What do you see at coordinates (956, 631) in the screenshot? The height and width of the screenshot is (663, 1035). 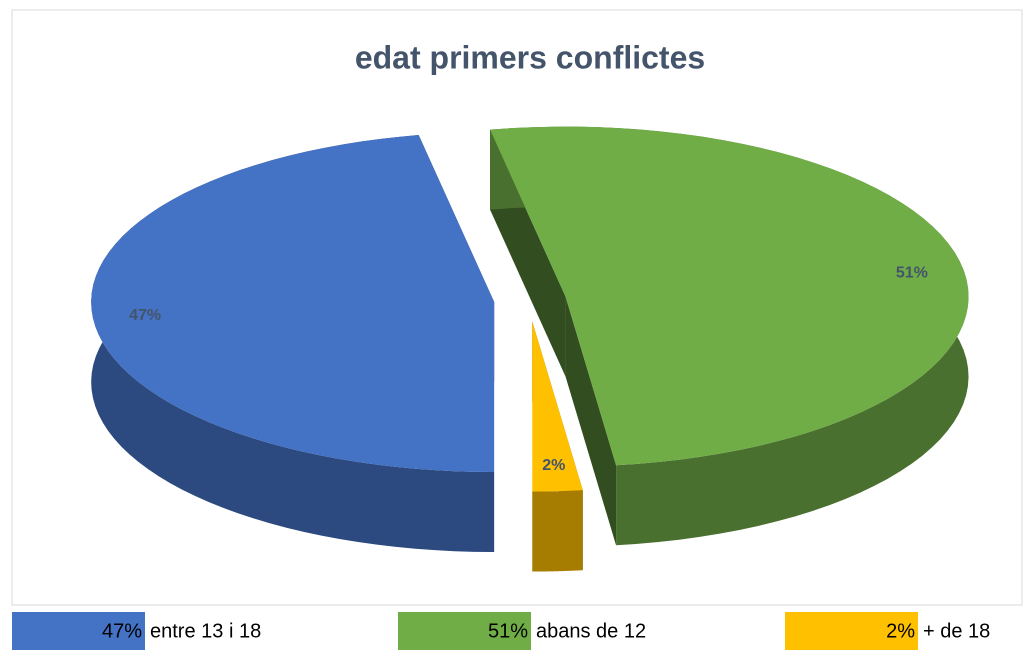 I see `legend-label: + de 18` at bounding box center [956, 631].